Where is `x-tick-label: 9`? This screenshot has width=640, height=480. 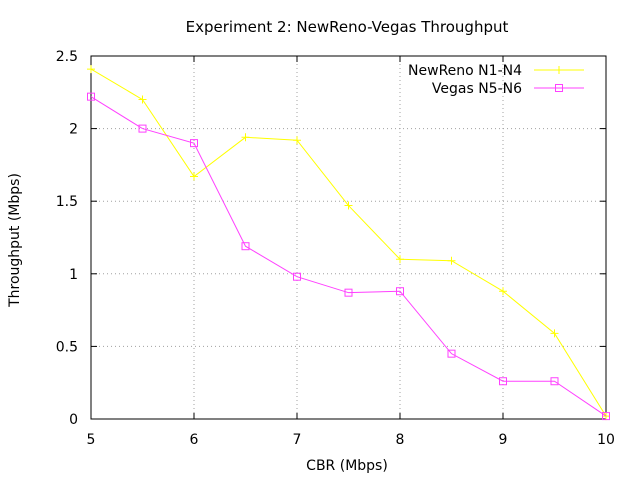
x-tick-label: 9 is located at coordinates (503, 440).